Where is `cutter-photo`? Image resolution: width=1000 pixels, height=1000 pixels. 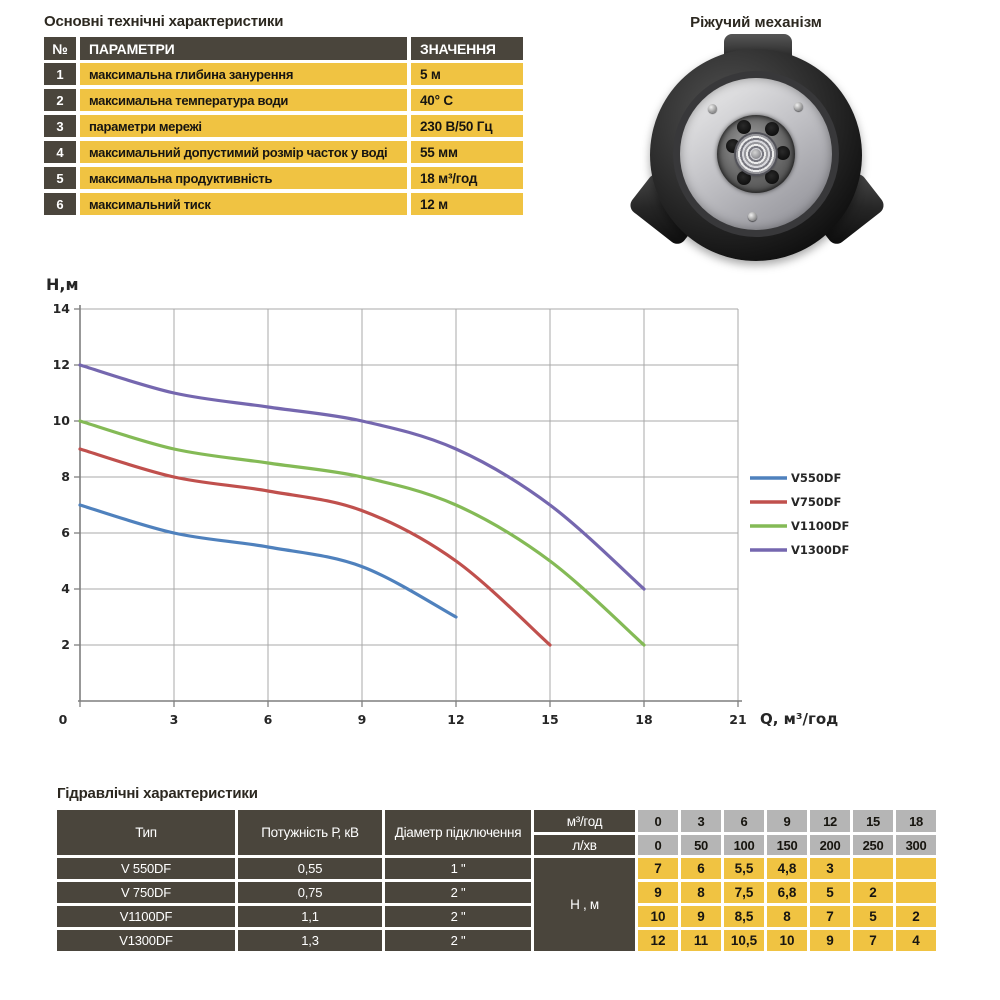
cutter-photo is located at coordinates (757, 149).